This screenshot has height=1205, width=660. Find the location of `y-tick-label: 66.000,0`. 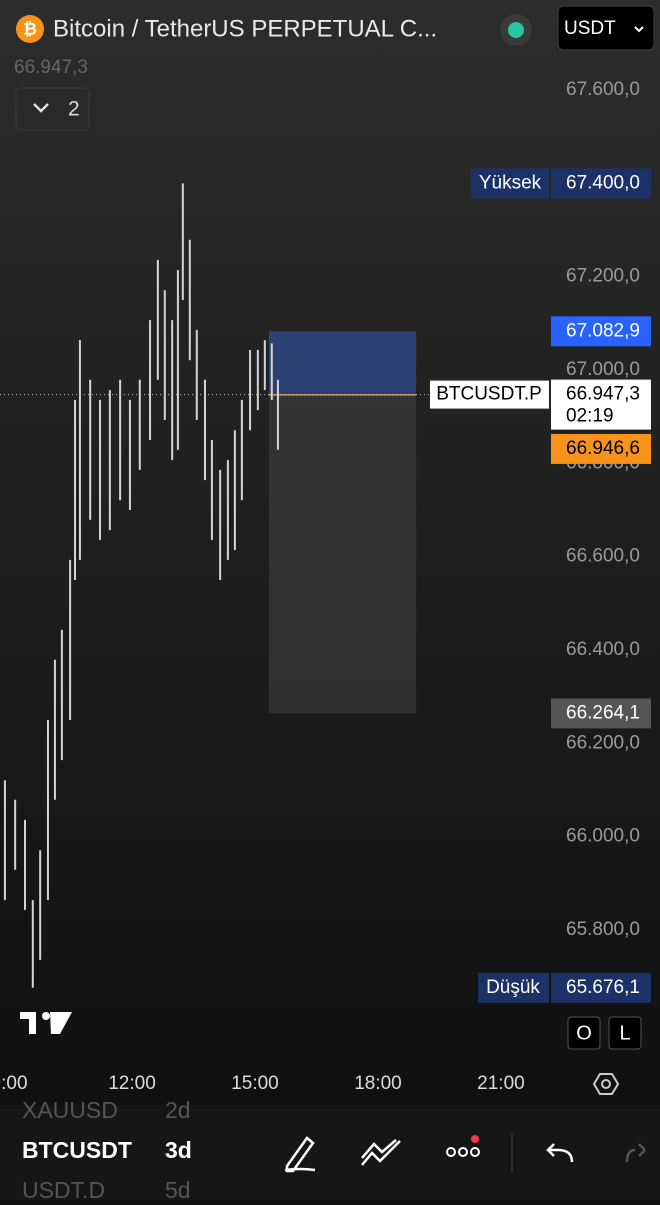

y-tick-label: 66.000,0 is located at coordinates (603, 836).